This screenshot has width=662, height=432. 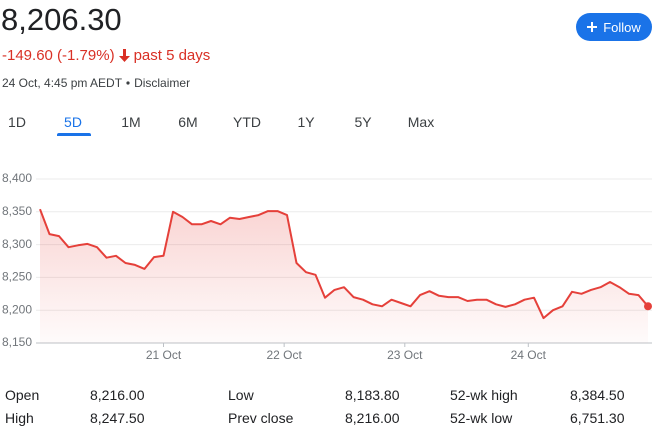 I want to click on stat-label: Open, so click(x=22, y=395).